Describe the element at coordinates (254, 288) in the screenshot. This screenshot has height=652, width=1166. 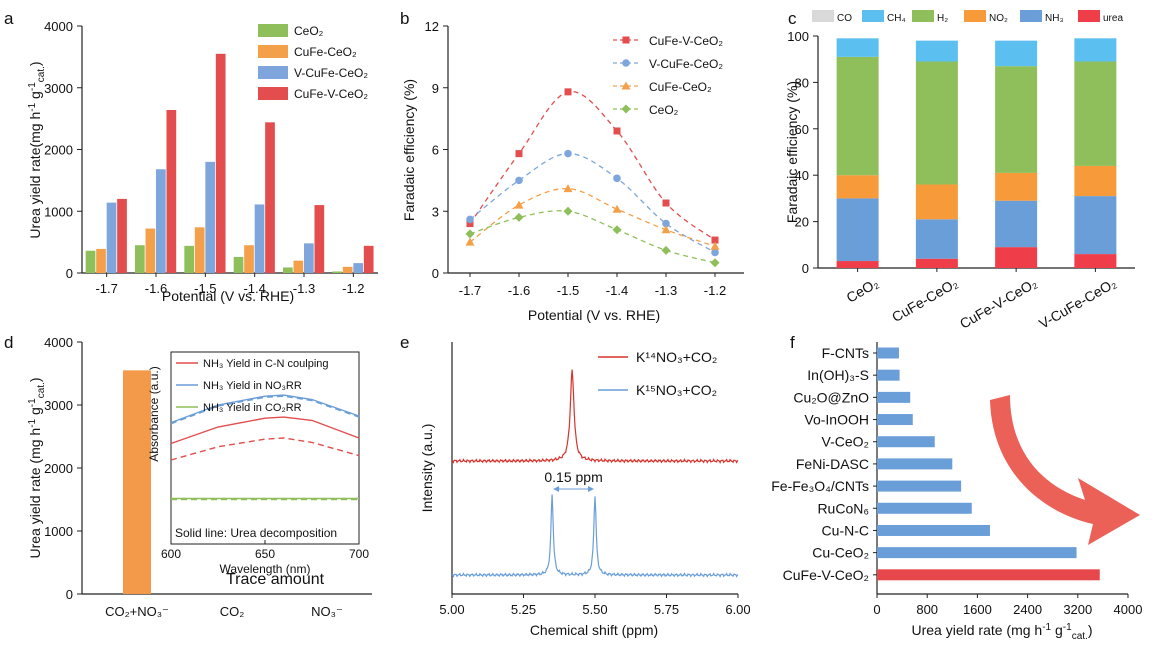
I see `panel-a-x-tick-label: -1.4` at that location.